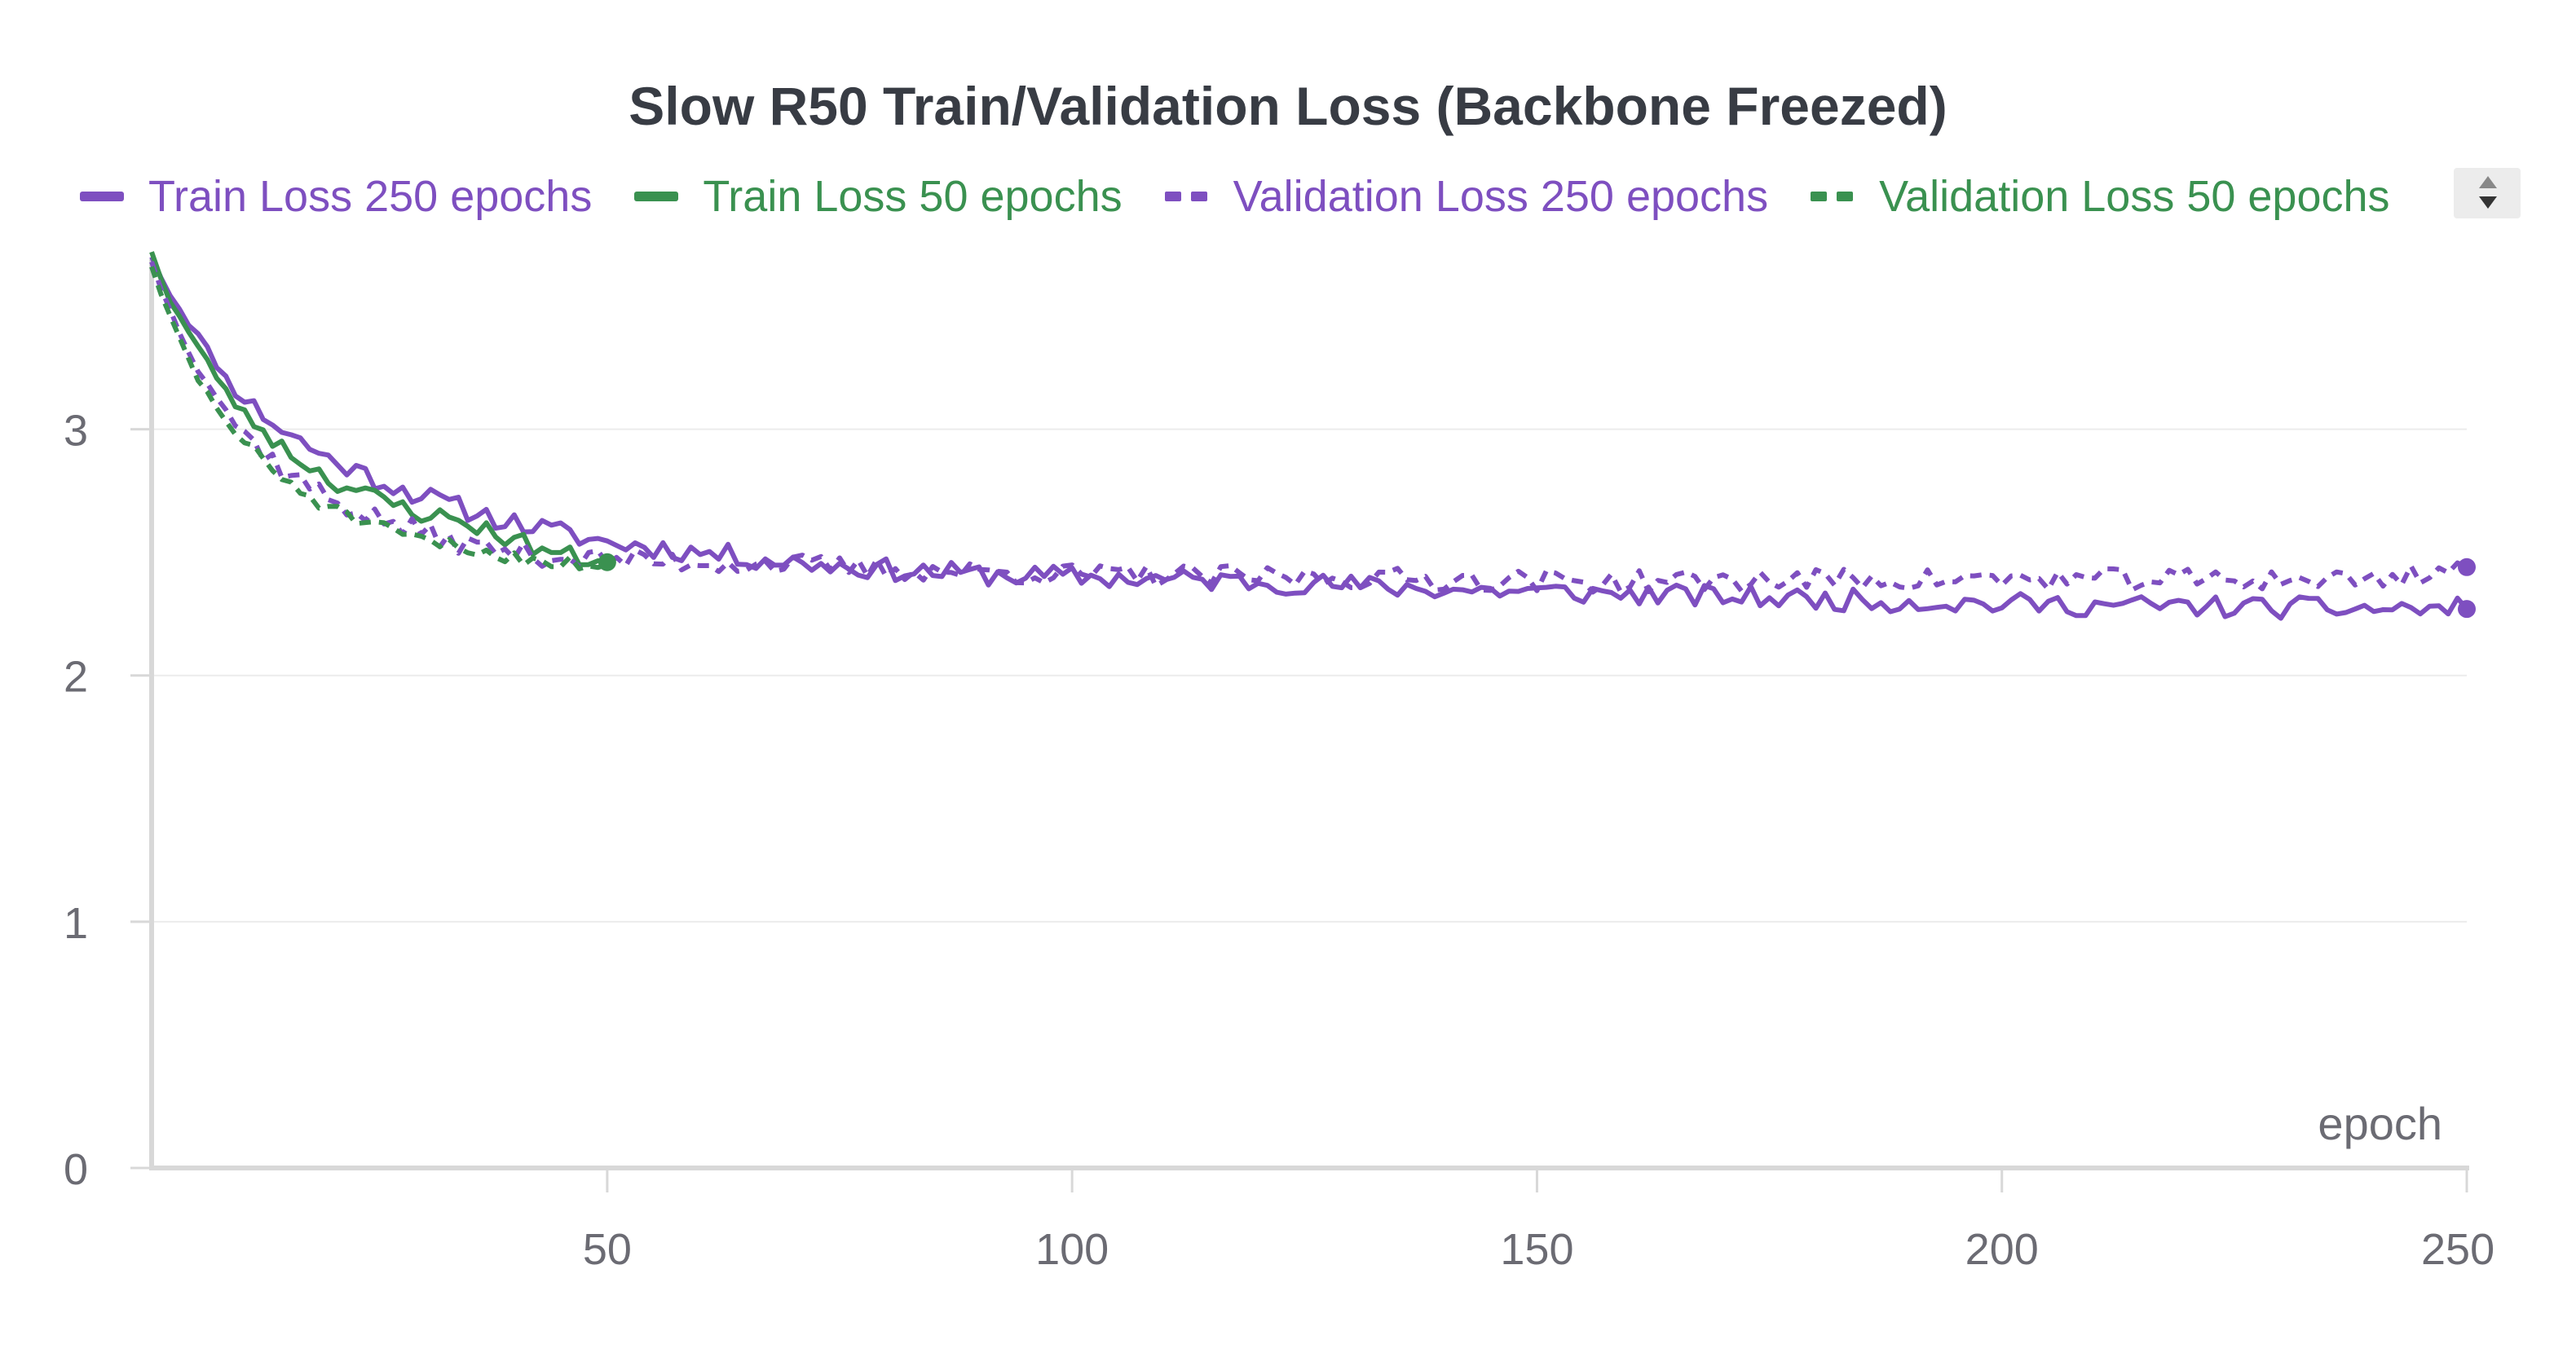 The image size is (2576, 1353). Describe the element at coordinates (1072, 1249) in the screenshot. I see `x-tick-label: 100` at that location.